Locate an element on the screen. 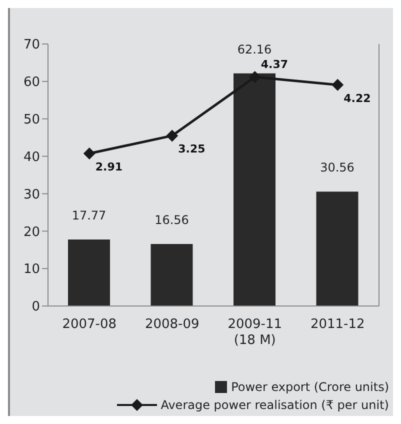 The image size is (401, 424). y-tick-label: 20 is located at coordinates (31, 232).